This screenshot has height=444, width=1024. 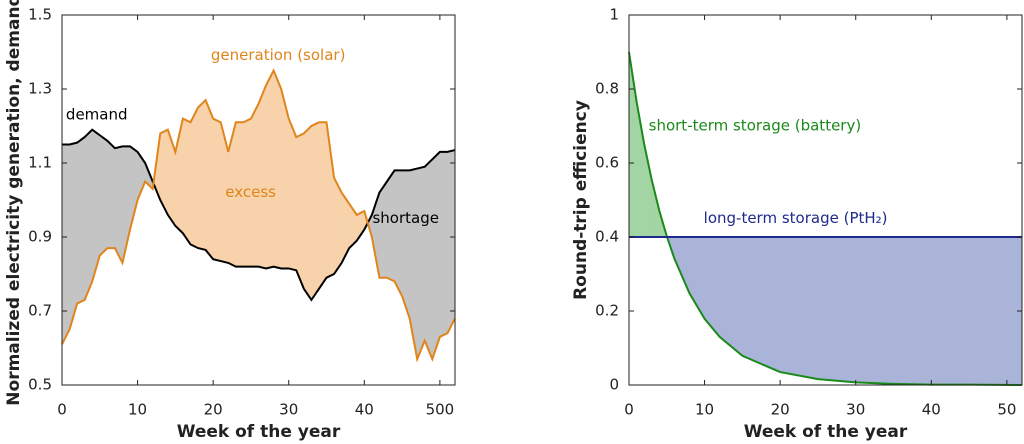 What do you see at coordinates (607, 311) in the screenshot?
I see `y-tick-label: 0.2` at bounding box center [607, 311].